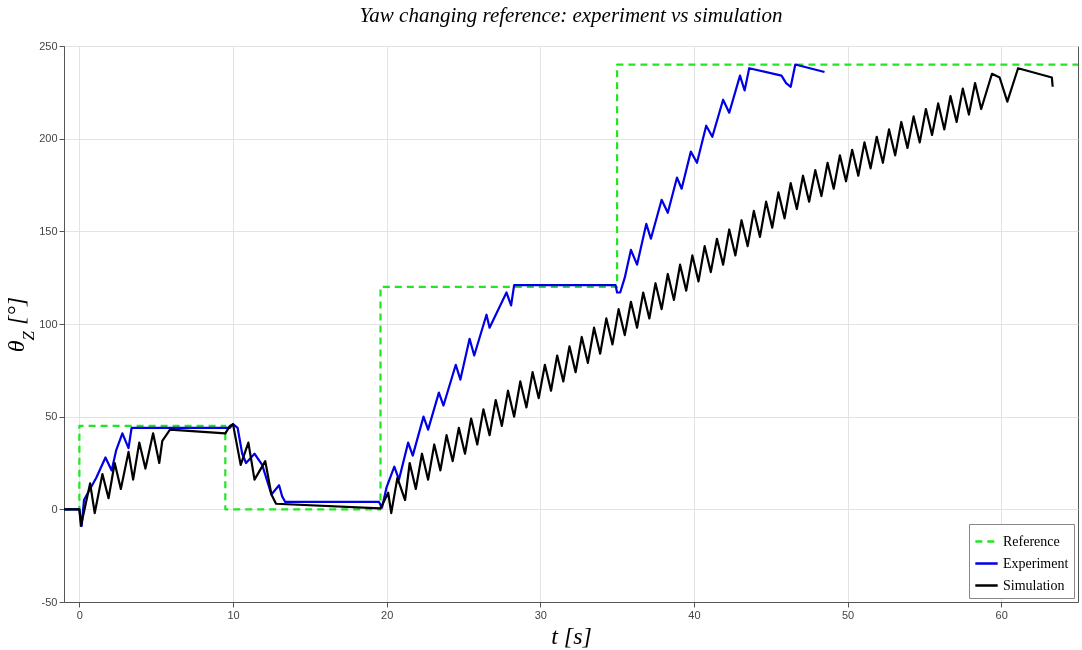  What do you see at coordinates (1034, 585) in the screenshot?
I see `legend-label: Simulation` at bounding box center [1034, 585].